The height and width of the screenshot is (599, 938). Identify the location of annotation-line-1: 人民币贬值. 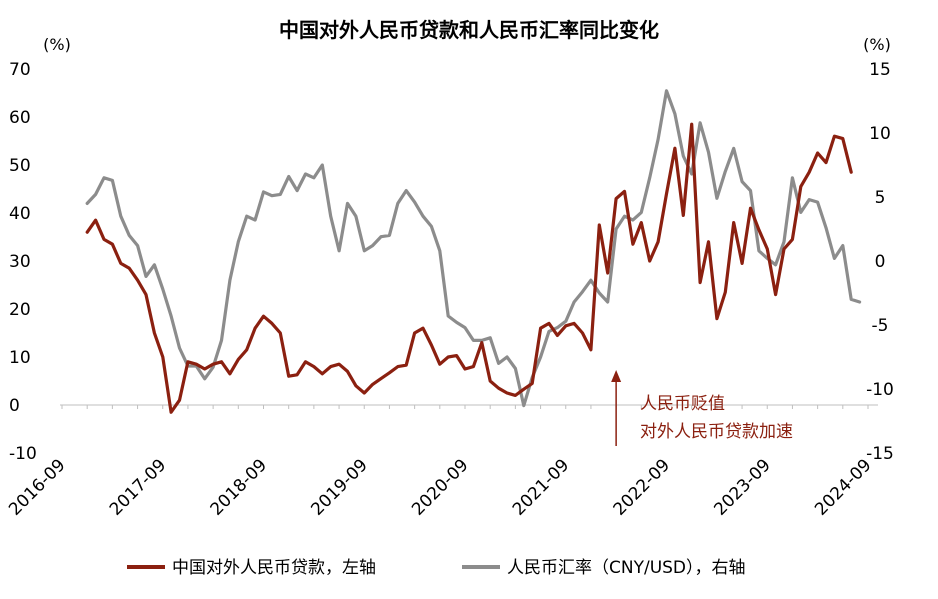
(682, 404).